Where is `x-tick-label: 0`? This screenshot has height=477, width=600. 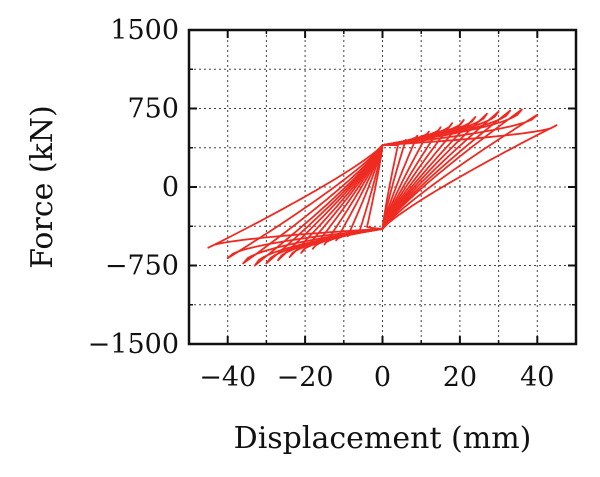
x-tick-label: 0 is located at coordinates (382, 377).